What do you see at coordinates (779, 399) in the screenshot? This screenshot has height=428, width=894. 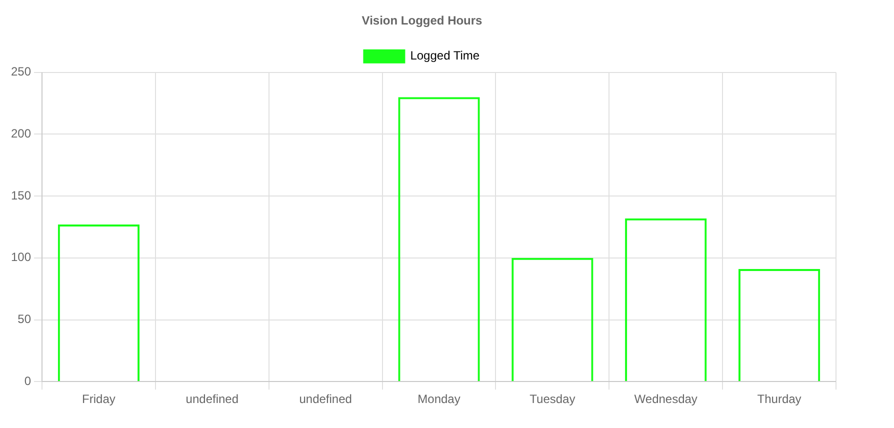 I see `x-tick-label: Thurday` at bounding box center [779, 399].